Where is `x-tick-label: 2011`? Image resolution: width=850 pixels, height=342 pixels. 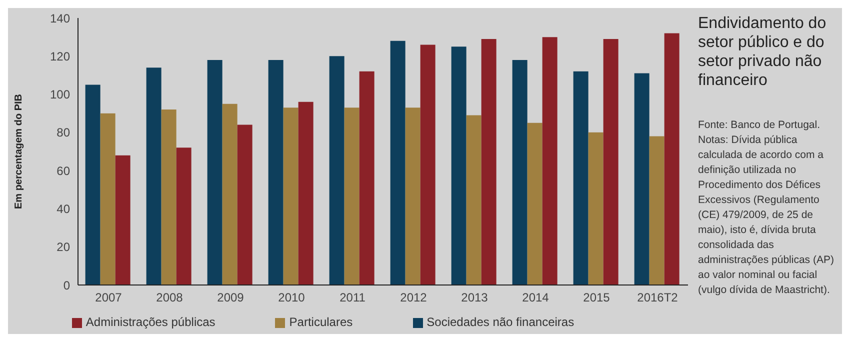 x-tick-label: 2011 is located at coordinates (353, 297).